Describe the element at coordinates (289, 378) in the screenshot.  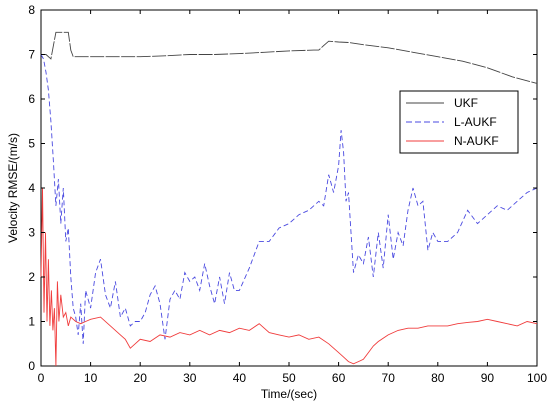
I see `x-tick-label: 50` at that location.